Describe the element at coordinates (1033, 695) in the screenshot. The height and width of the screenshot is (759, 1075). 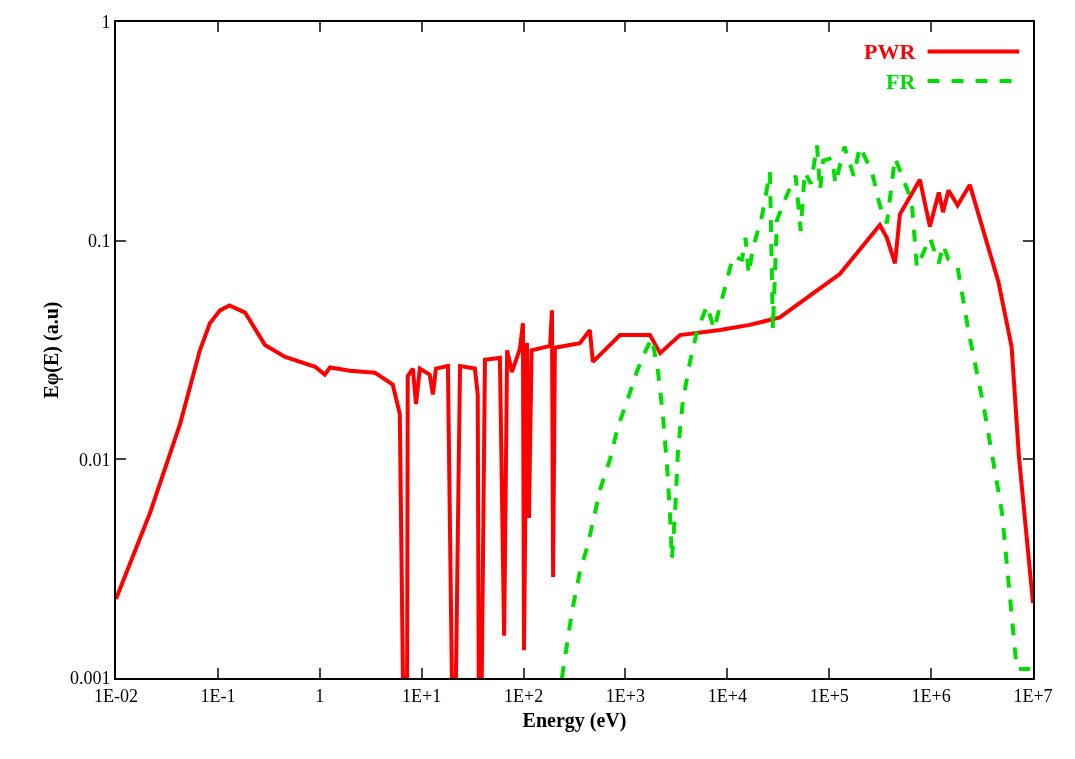
I see `x-tick-label: 1E+7` at that location.